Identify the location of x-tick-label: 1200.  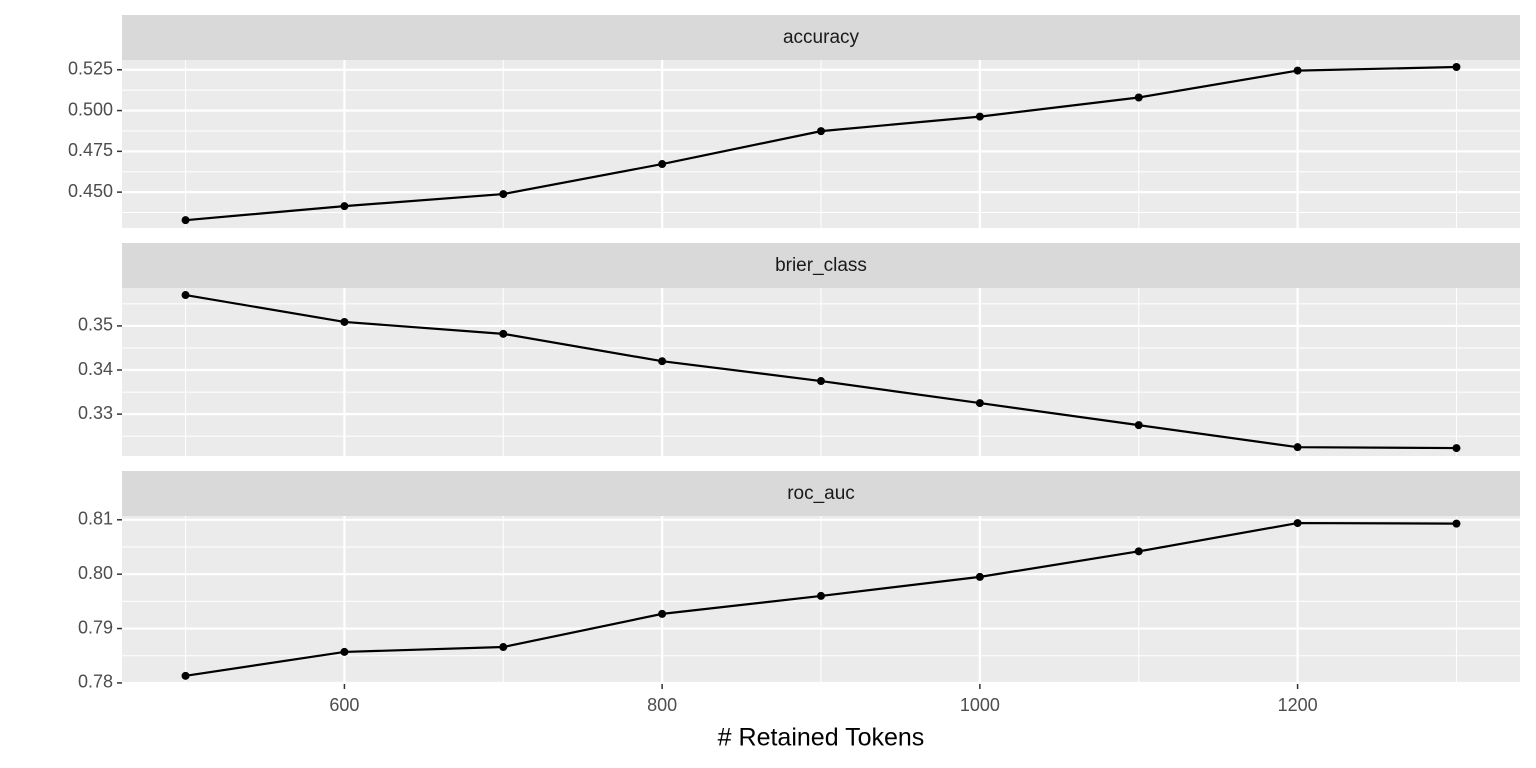
(1298, 705).